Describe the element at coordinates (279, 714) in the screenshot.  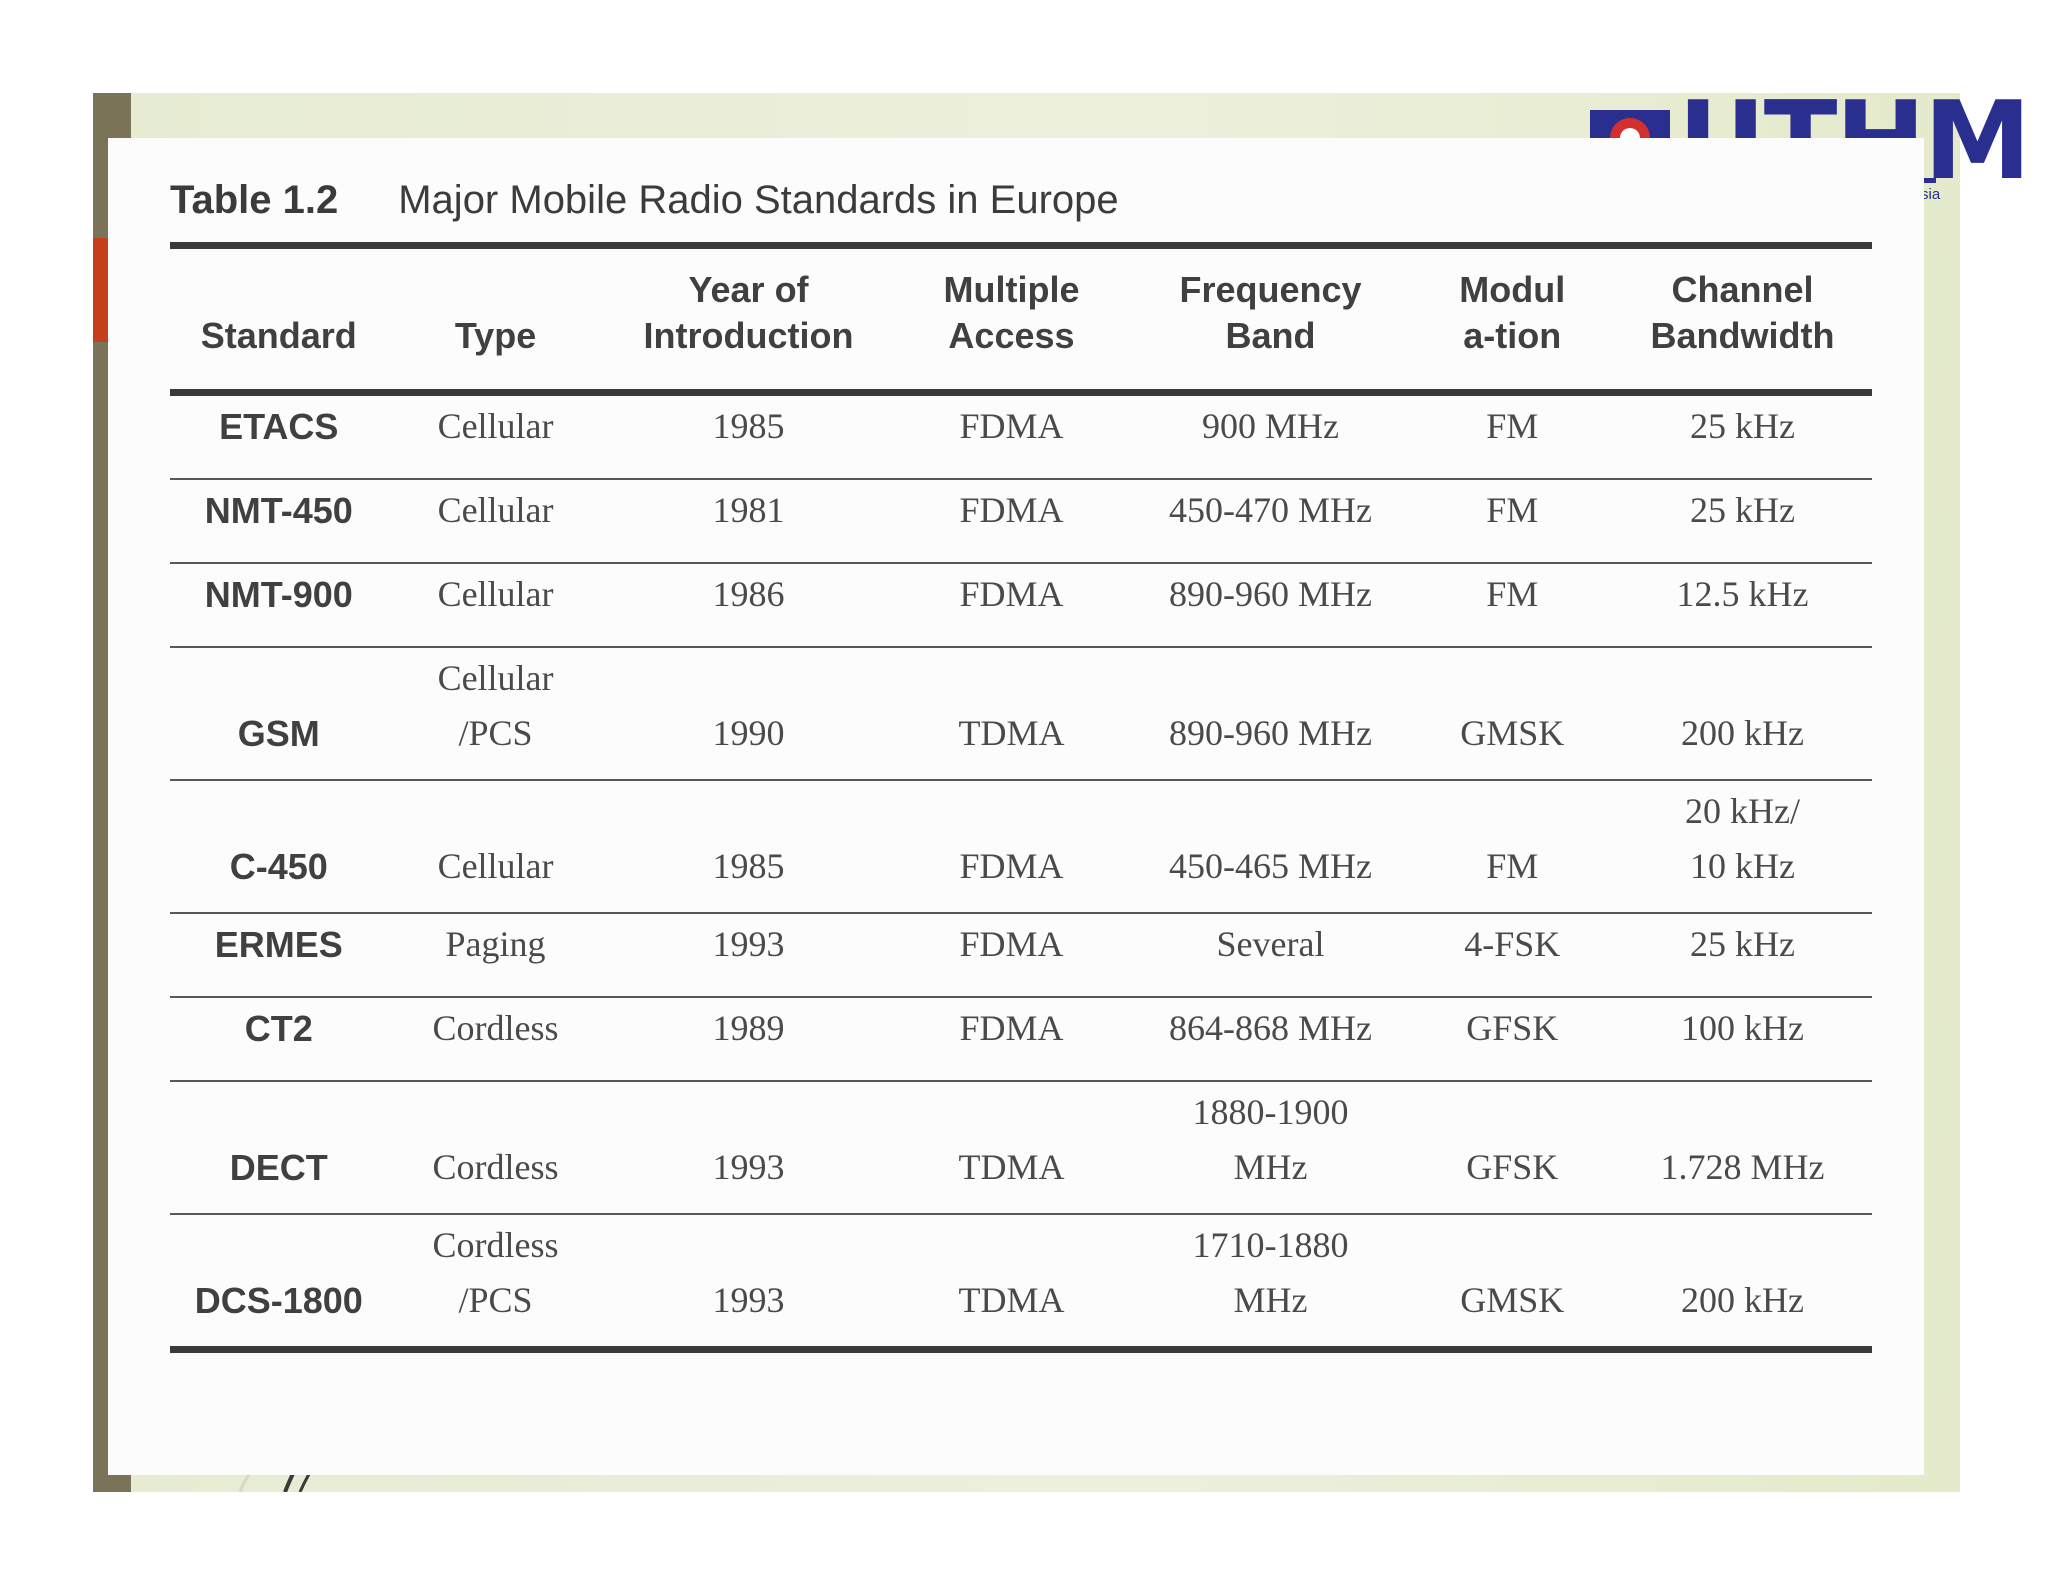
I see `cell-standard: GSM` at that location.